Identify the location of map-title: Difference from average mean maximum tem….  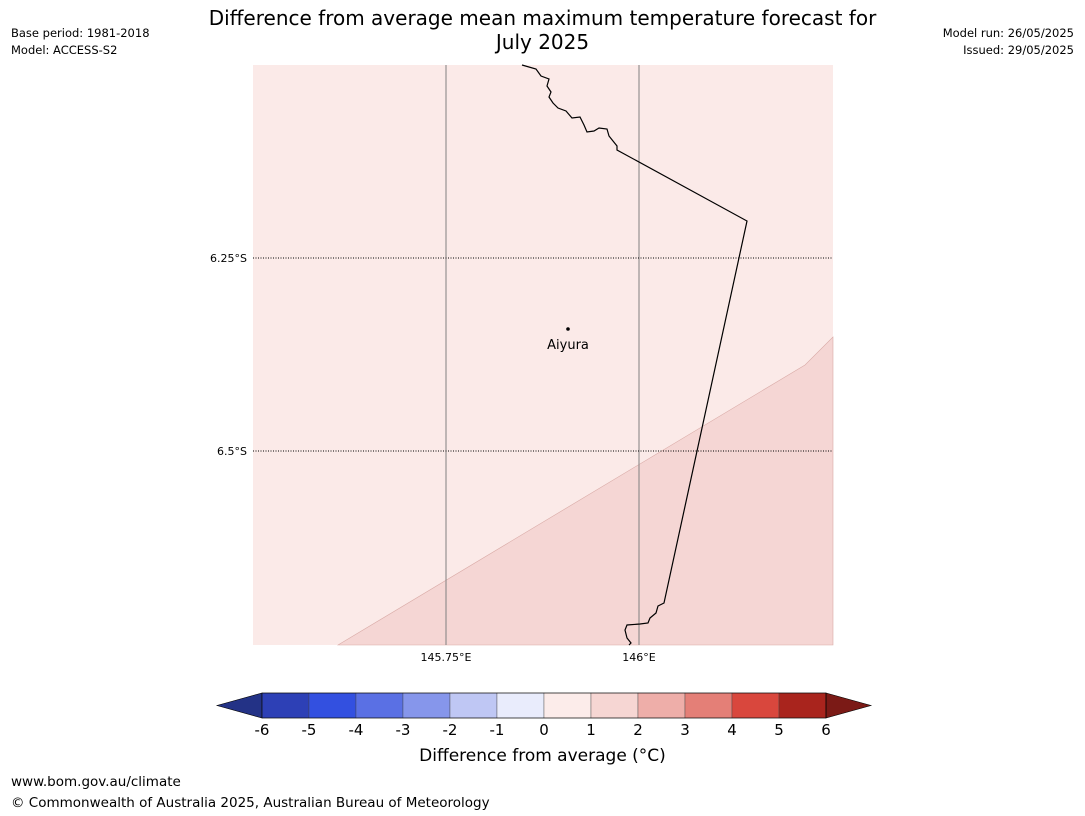
(542, 30).